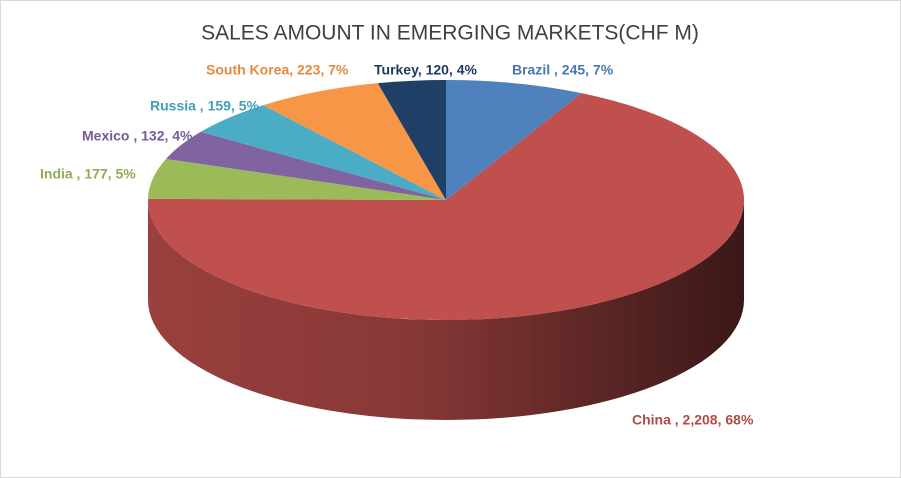 Image resolution: width=901 pixels, height=478 pixels. What do you see at coordinates (137, 136) in the screenshot?
I see `data-label: Mexico , 132, 4%` at bounding box center [137, 136].